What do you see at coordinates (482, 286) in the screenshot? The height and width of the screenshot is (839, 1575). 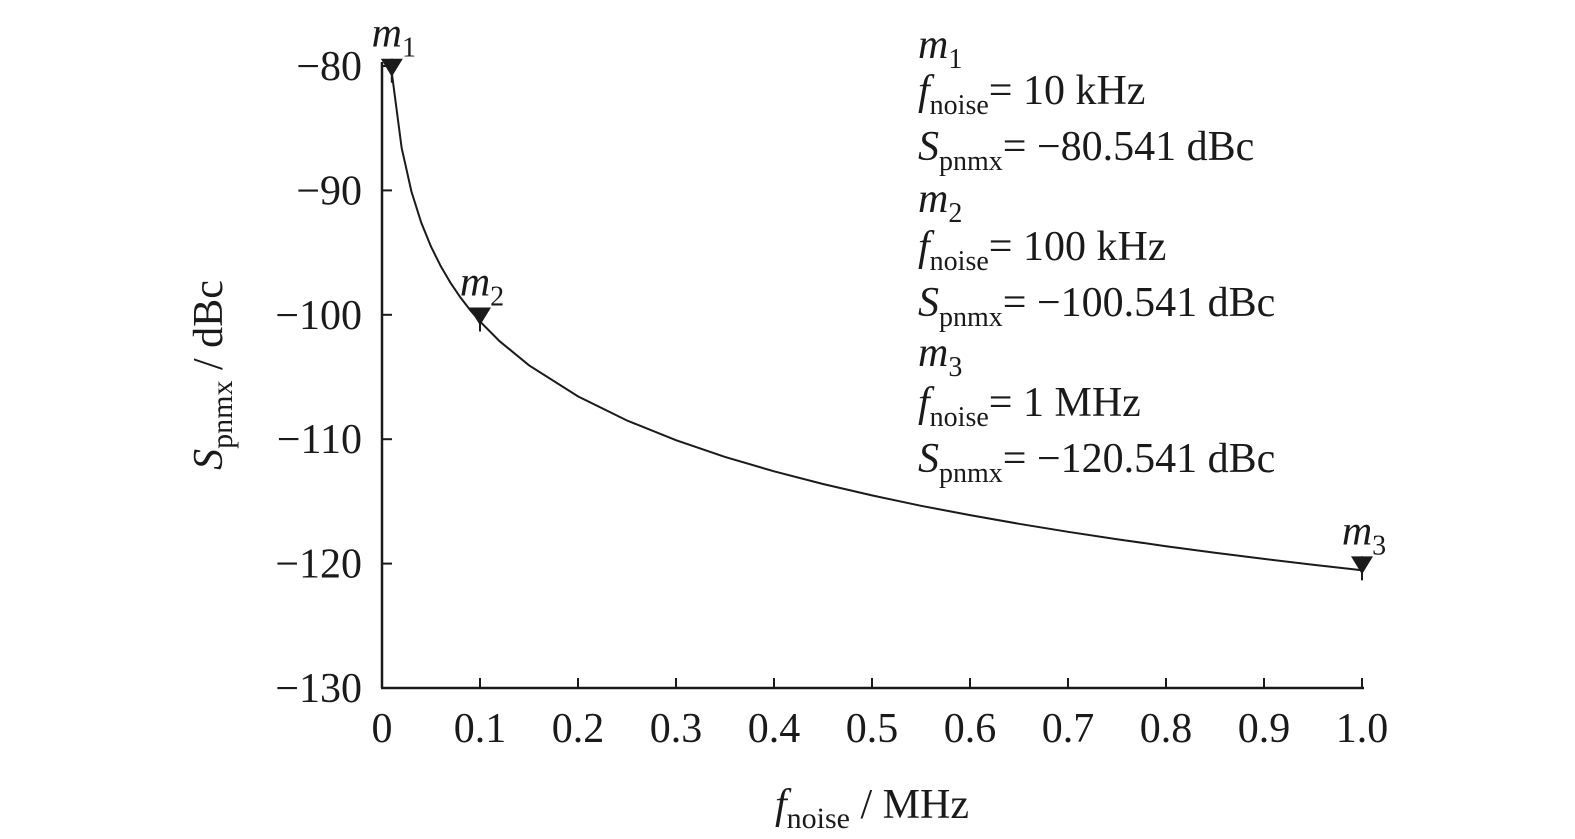 I see `marker-label: m2` at bounding box center [482, 286].